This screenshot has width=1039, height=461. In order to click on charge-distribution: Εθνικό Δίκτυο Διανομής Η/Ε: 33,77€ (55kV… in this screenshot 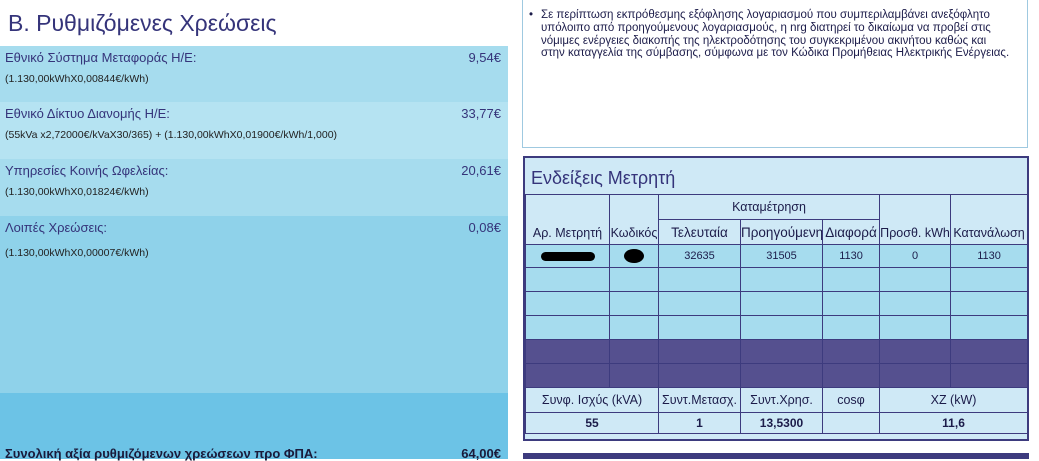, I will do `click(254, 130)`.